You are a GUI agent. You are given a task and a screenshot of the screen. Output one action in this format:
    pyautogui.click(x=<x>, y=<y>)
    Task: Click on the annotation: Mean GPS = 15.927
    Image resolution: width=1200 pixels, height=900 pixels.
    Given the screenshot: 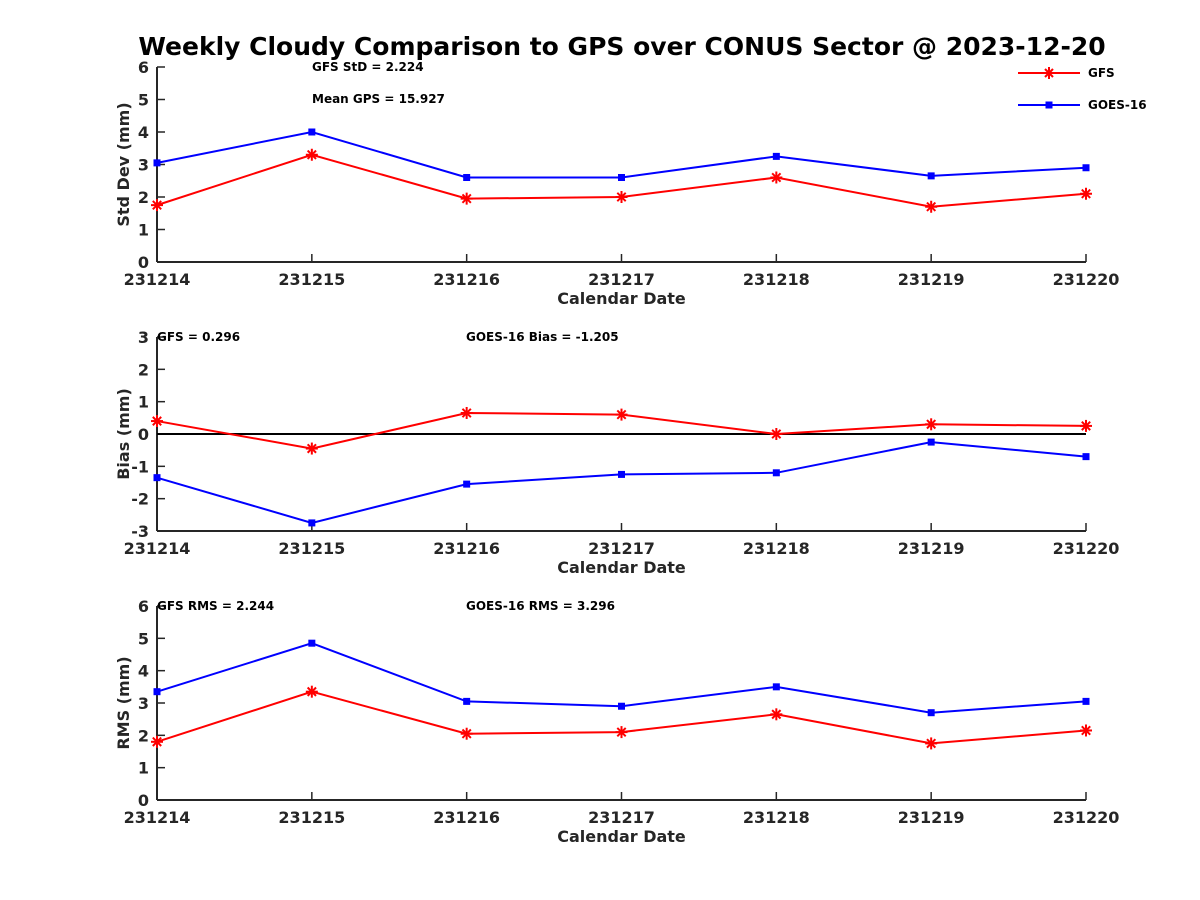 What is the action you would take?
    pyautogui.click(x=378, y=99)
    